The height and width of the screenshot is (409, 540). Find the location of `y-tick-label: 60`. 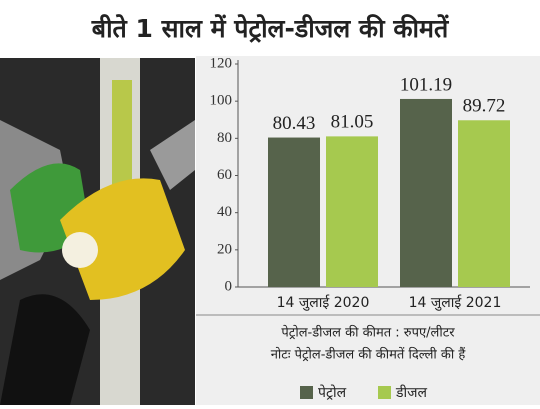

y-tick-label: 60 is located at coordinates (224, 175).